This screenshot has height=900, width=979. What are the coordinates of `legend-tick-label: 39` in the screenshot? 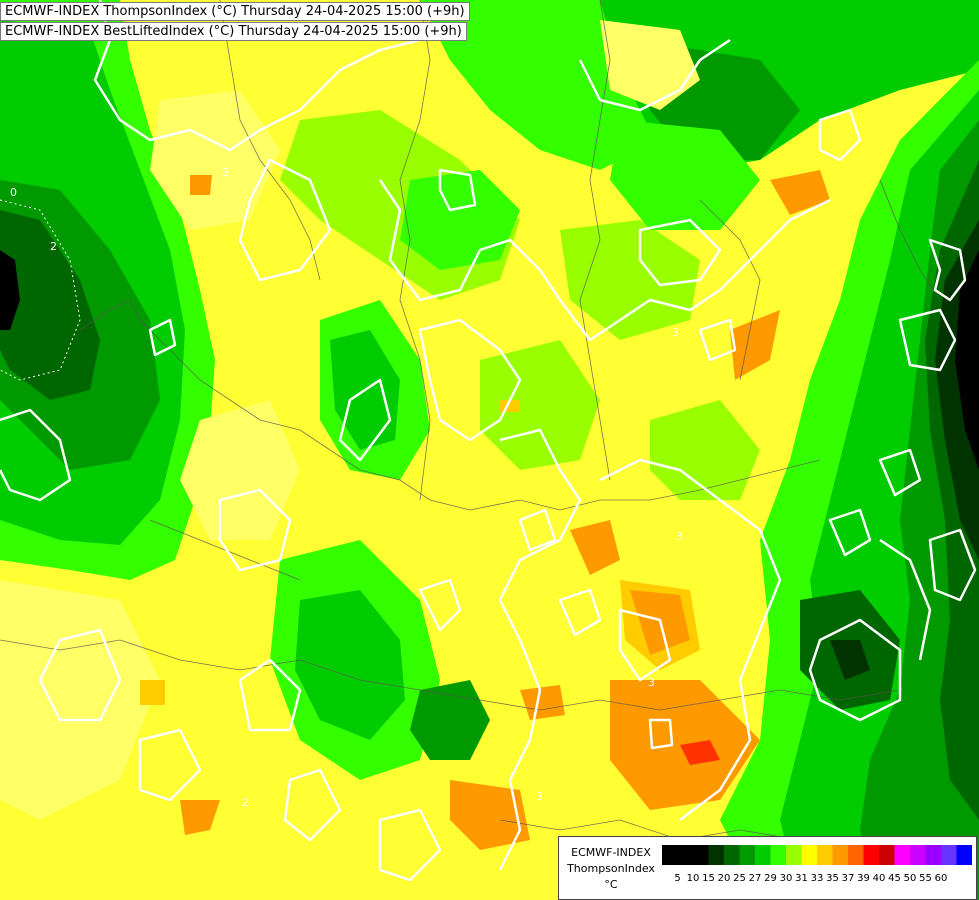 It's located at (863, 878).